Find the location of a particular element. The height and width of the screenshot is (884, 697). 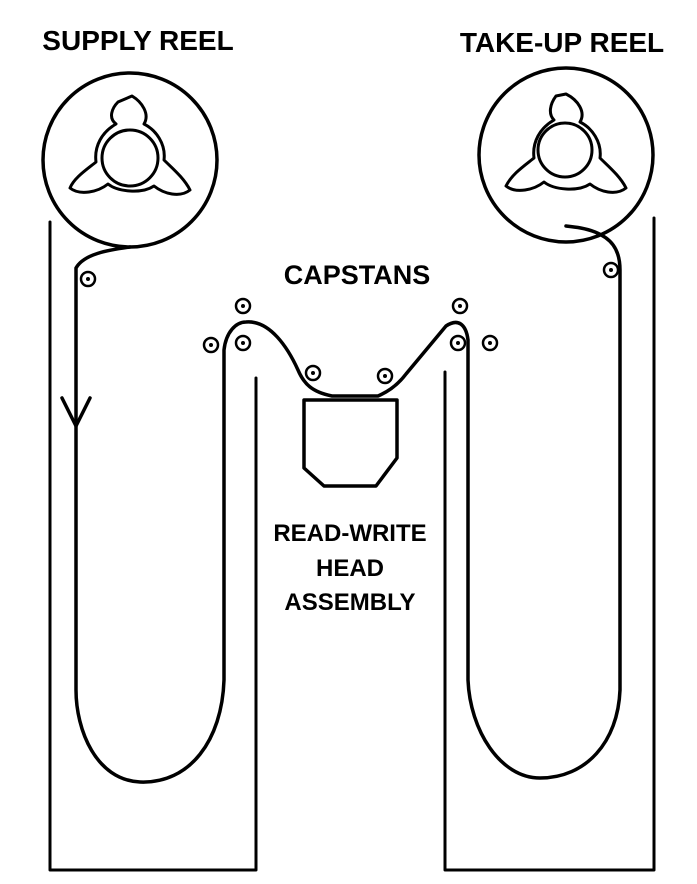

left-pinch-roller-top is located at coordinates (243, 306).